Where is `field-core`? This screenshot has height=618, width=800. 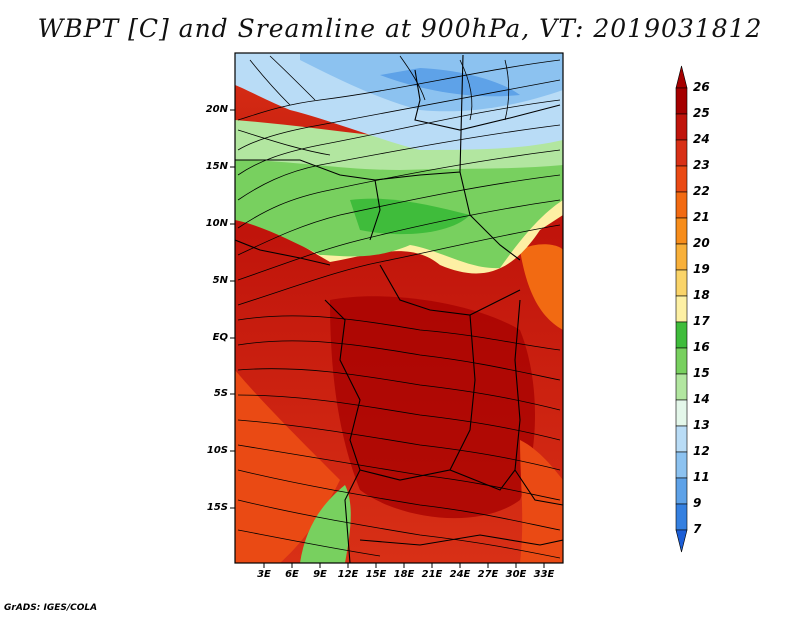
field-core is located at coordinates (432, 407).